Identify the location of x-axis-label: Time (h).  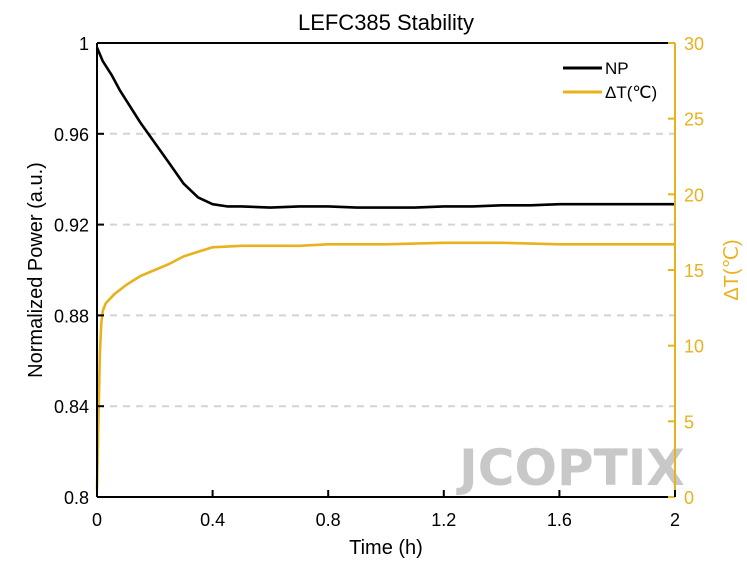
(386, 548).